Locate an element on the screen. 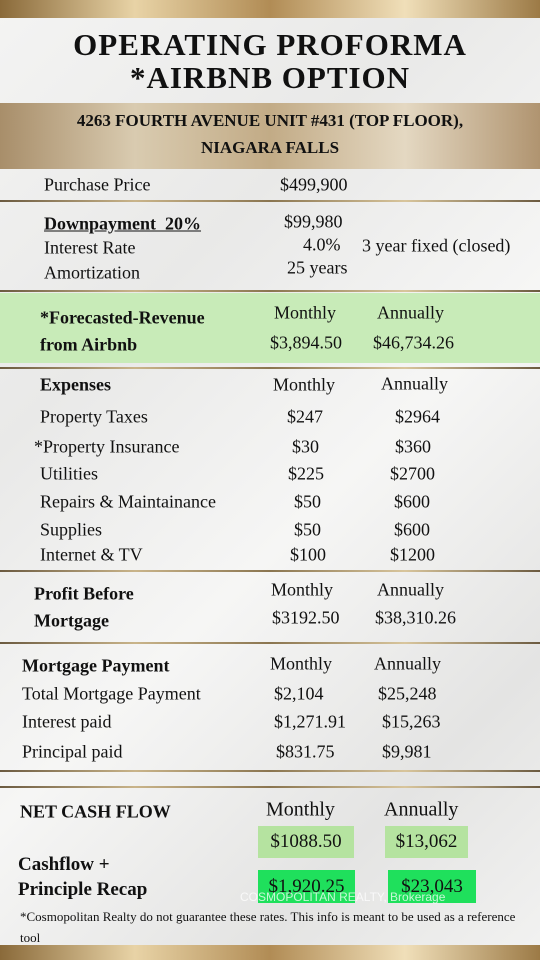  label: Principle Recap is located at coordinates (83, 889).